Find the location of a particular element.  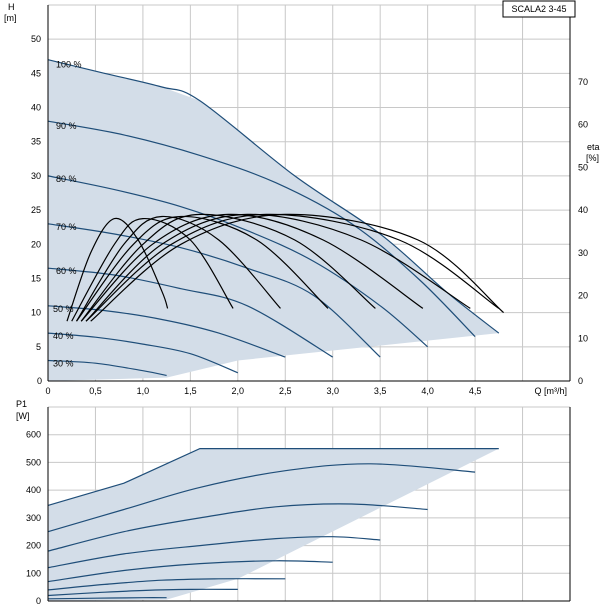

speed-curve-label: 90 % is located at coordinates (66, 126).